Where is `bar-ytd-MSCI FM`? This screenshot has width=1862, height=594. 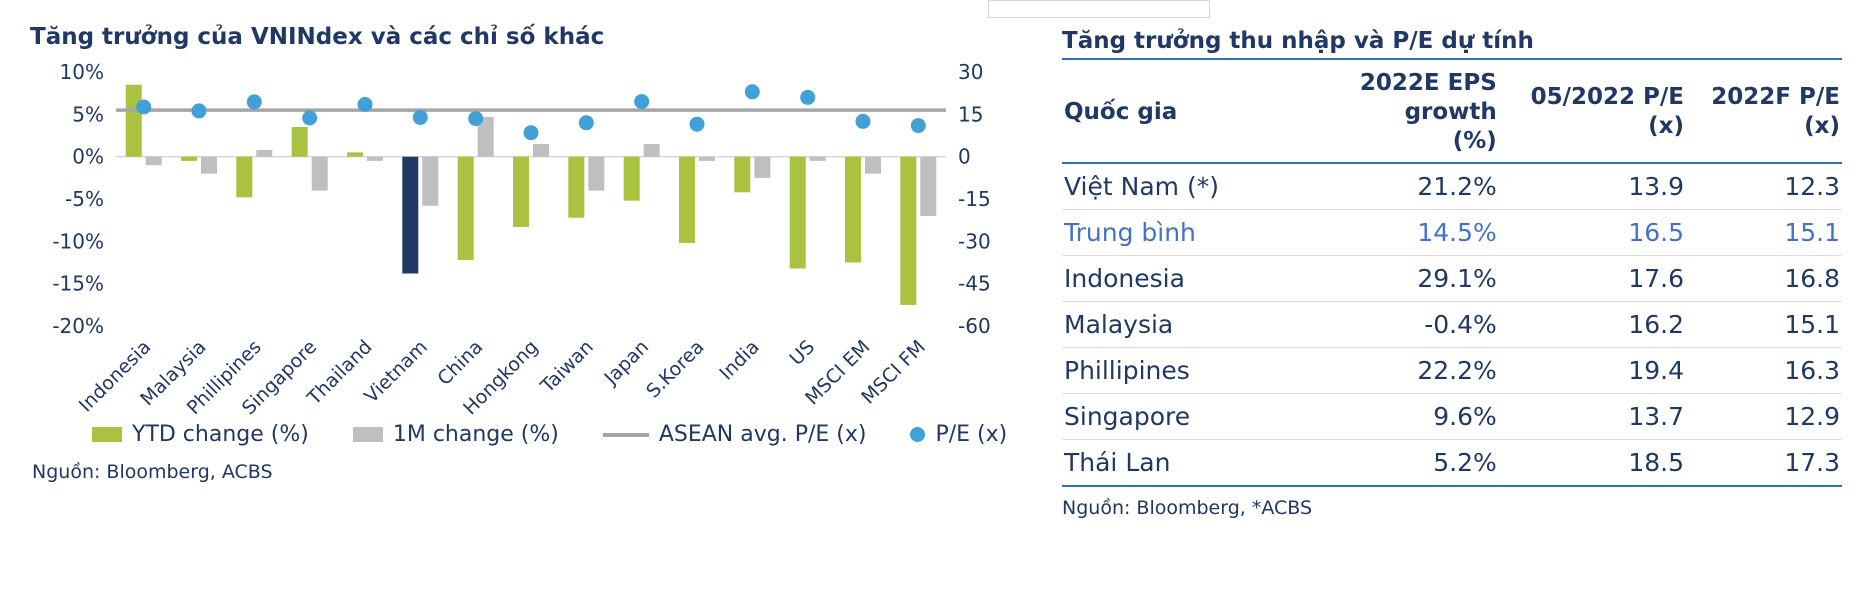
bar-ytd-MSCI FM is located at coordinates (908, 230).